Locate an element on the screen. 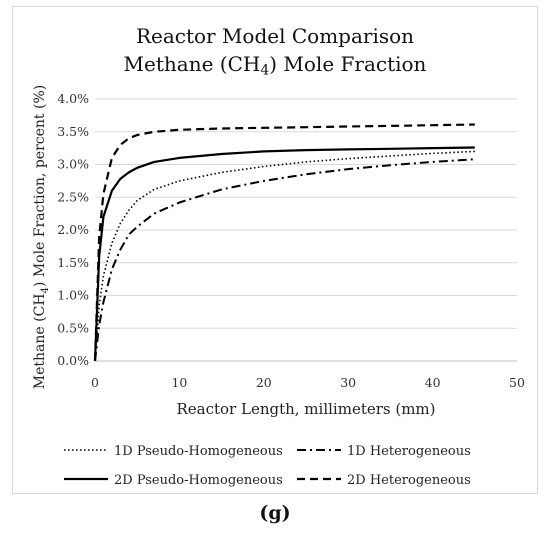 Image resolution: width=550 pixels, height=536 pixels. y-tick-label: 2.5% is located at coordinates (73, 196).